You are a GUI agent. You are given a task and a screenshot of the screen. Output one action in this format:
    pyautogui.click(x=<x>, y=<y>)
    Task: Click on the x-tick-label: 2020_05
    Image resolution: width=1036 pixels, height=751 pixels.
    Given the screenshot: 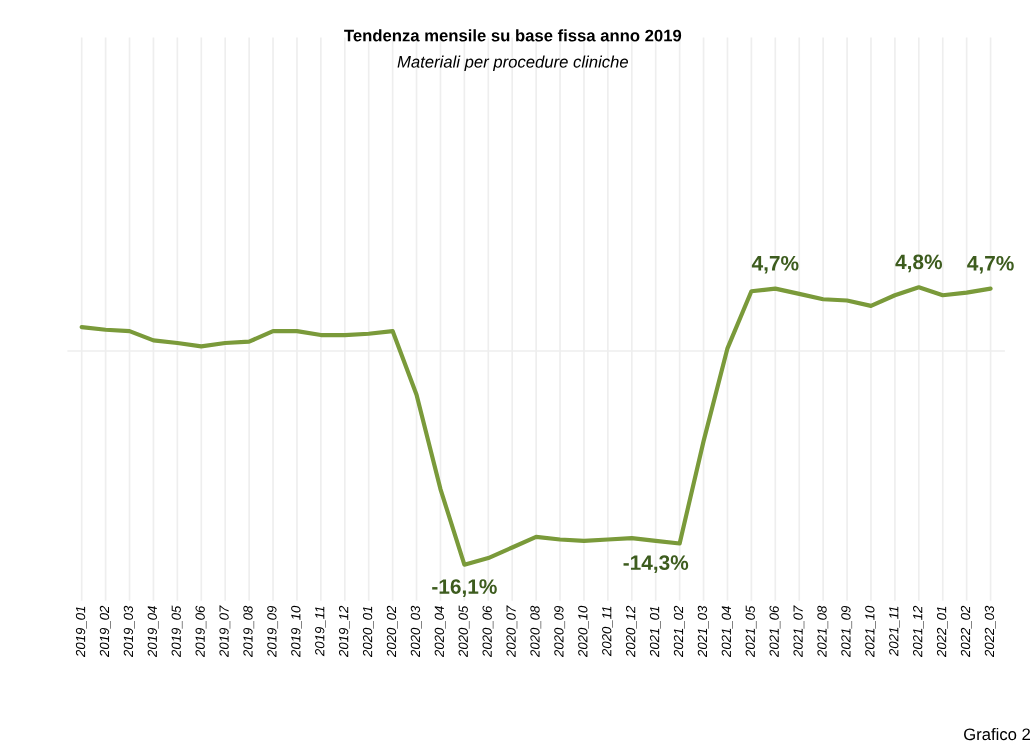 What is the action you would take?
    pyautogui.click(x=464, y=631)
    